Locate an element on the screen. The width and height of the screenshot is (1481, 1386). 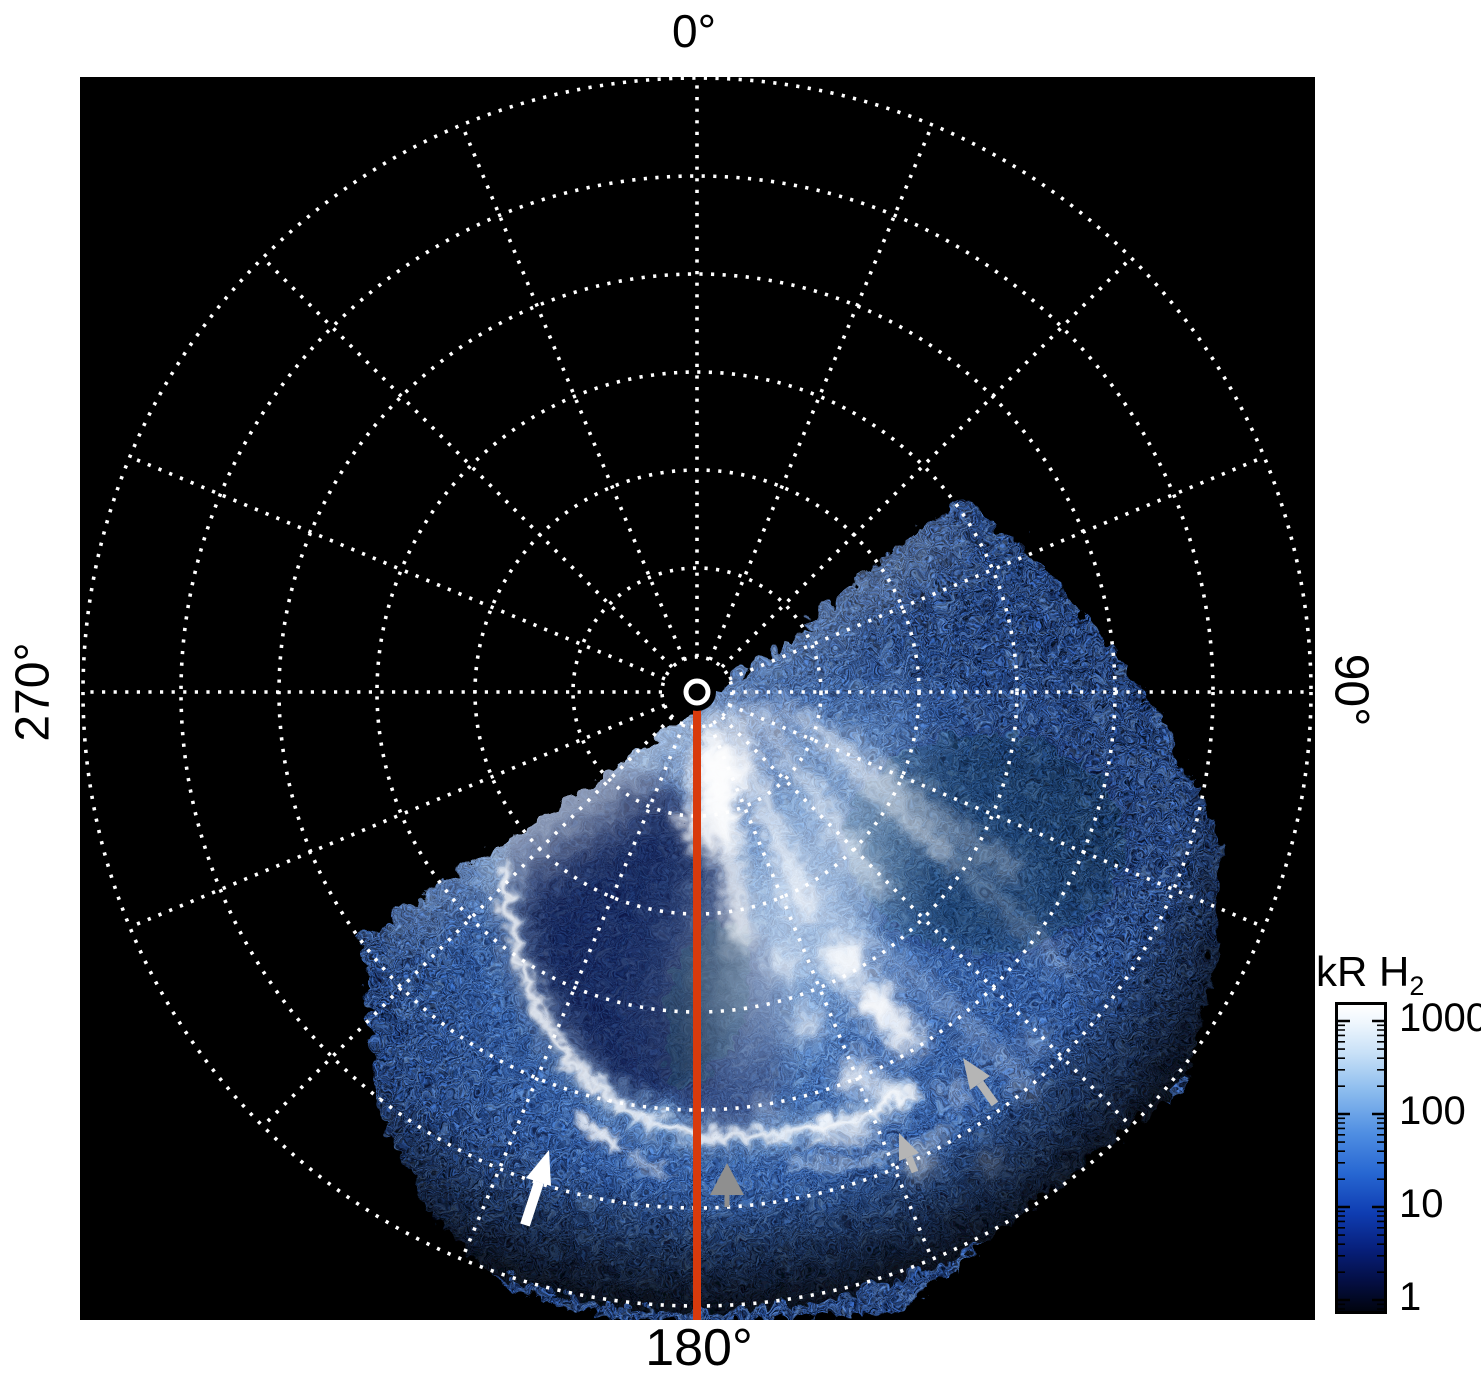
colorbar-tick-1: 1 is located at coordinates (1410, 1297).